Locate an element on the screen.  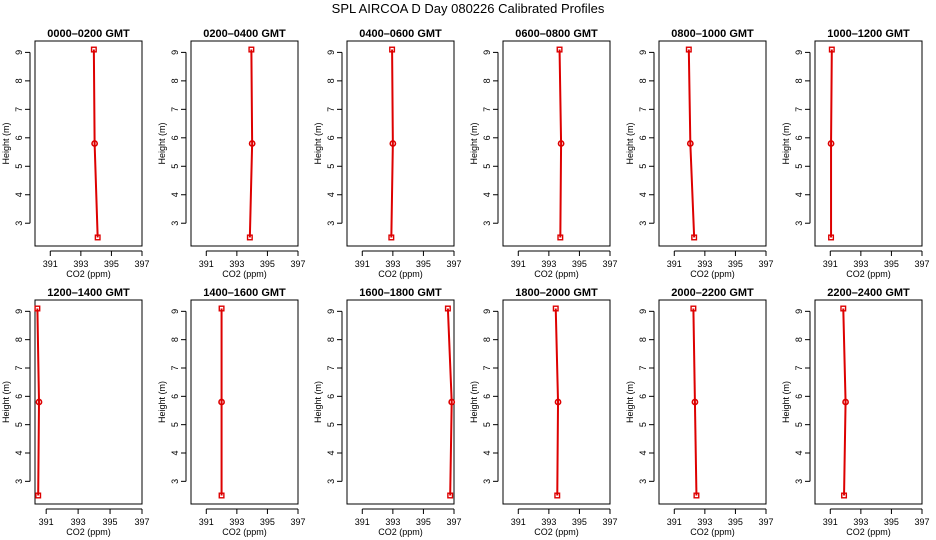
panel-title: 2000–2200 GMT is located at coordinates (712, 293).